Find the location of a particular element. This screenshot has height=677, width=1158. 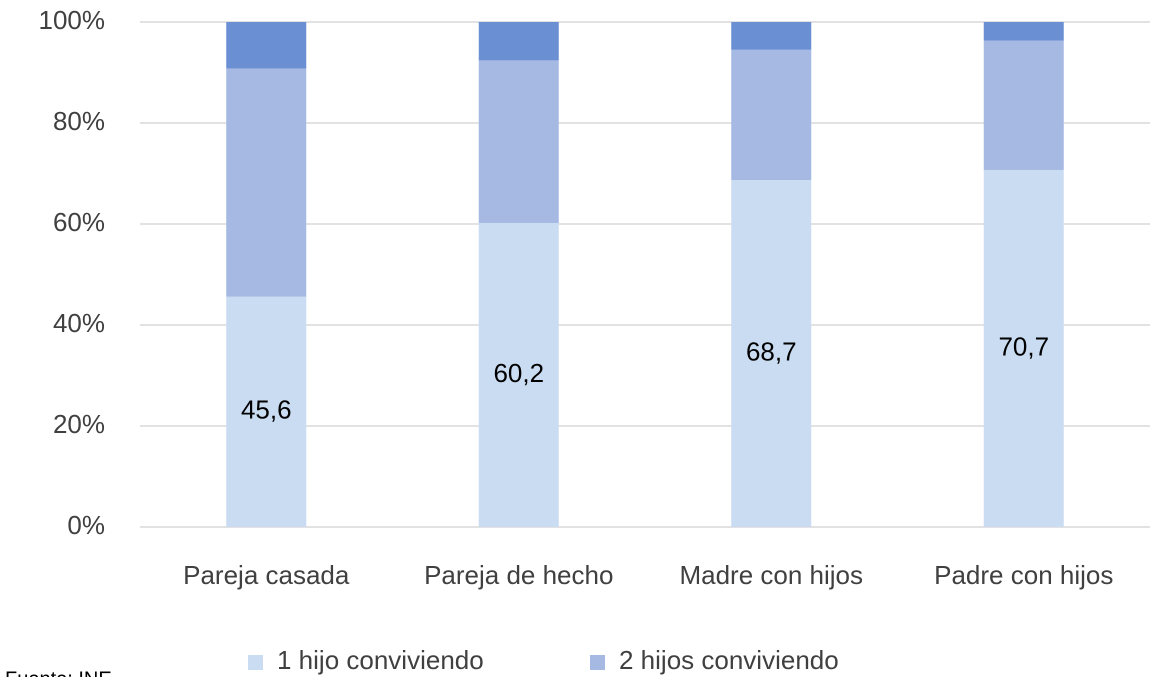

y-tick-label: 40% is located at coordinates (79, 323).